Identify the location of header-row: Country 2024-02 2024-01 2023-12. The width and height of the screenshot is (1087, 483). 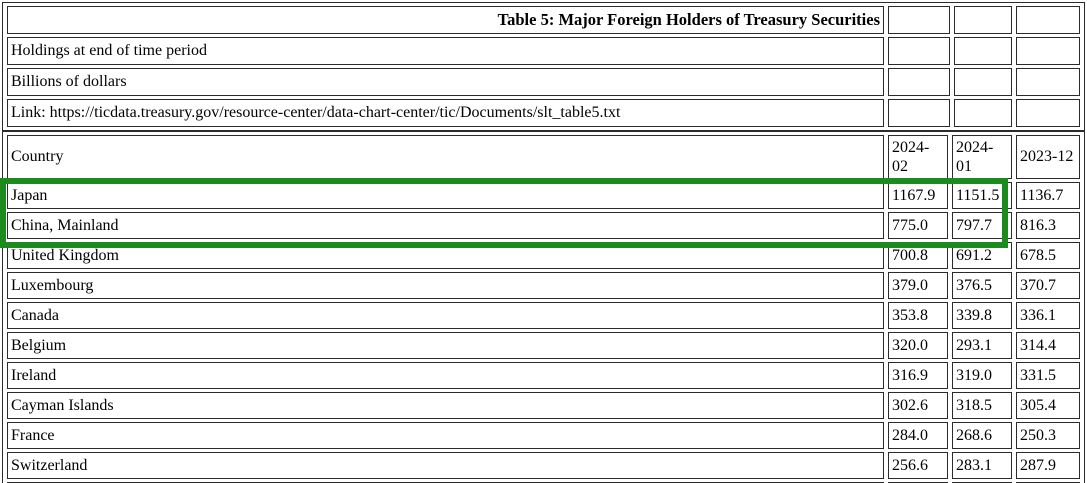
(543, 157).